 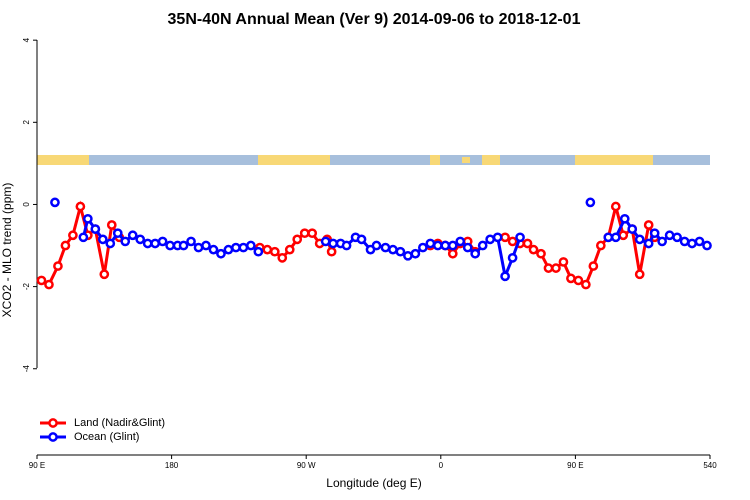 What do you see at coordinates (373, 160) in the screenshot?
I see `land-ocean-strip` at bounding box center [373, 160].